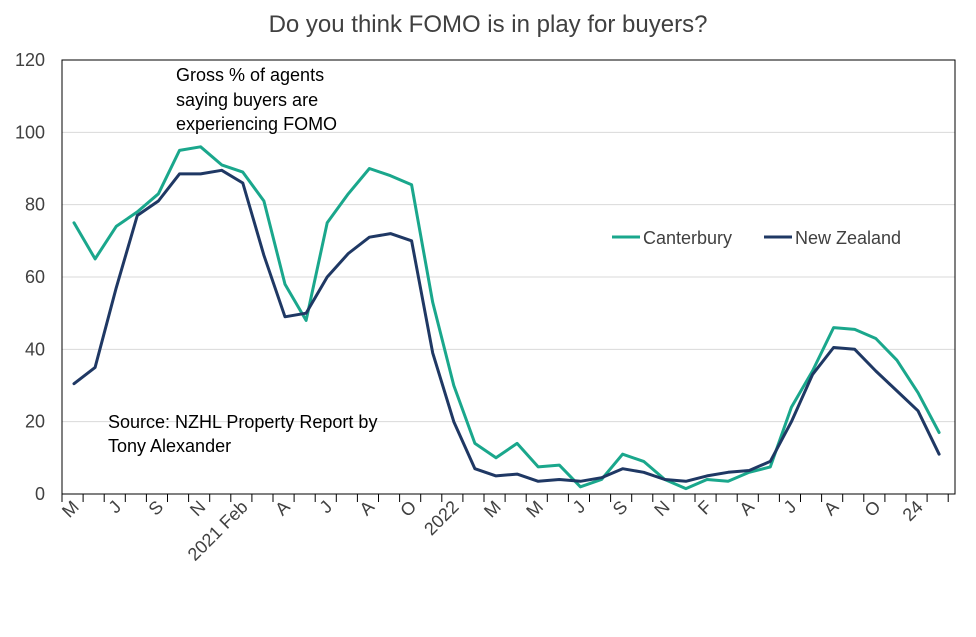  I want to click on y-tick-label: 100, so click(30, 132).